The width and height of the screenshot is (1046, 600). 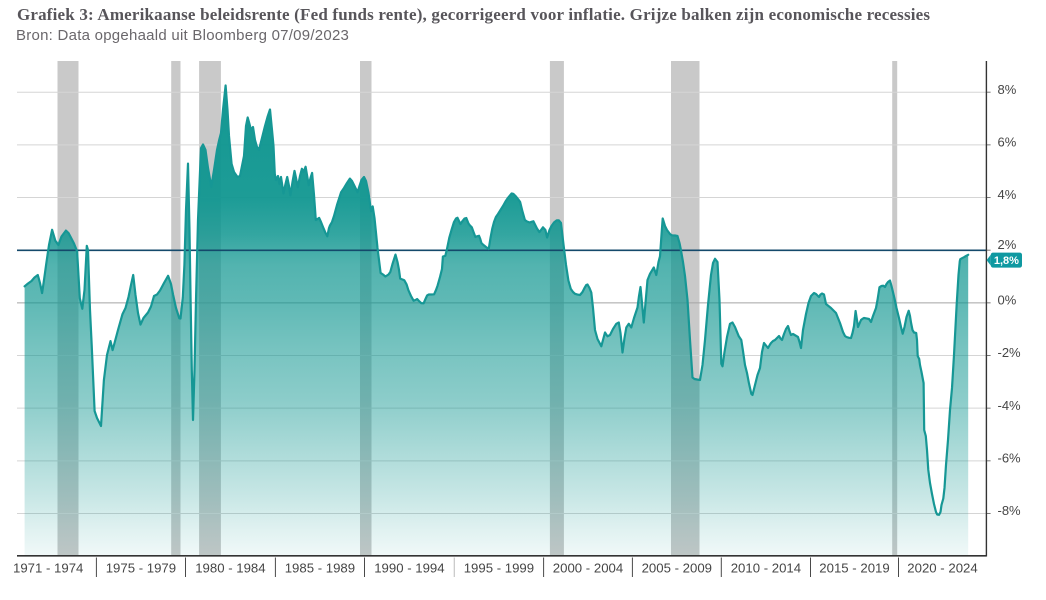 I want to click on svg-text: 2015 - 2019, so click(x=854, y=568).